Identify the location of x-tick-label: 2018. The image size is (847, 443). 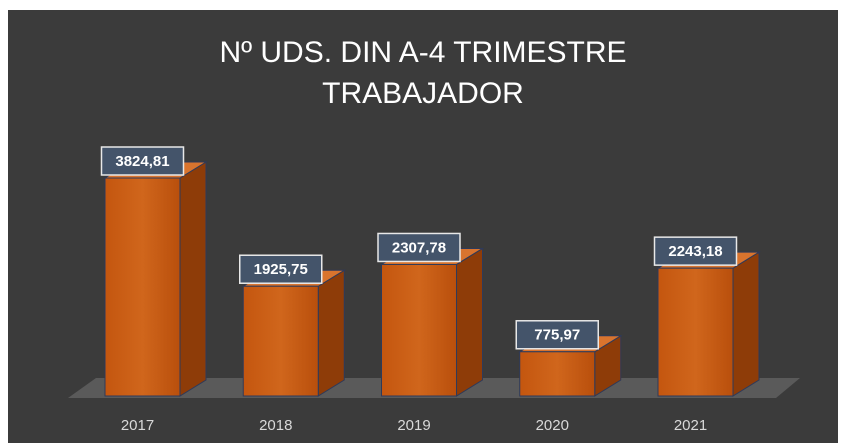
(275, 425).